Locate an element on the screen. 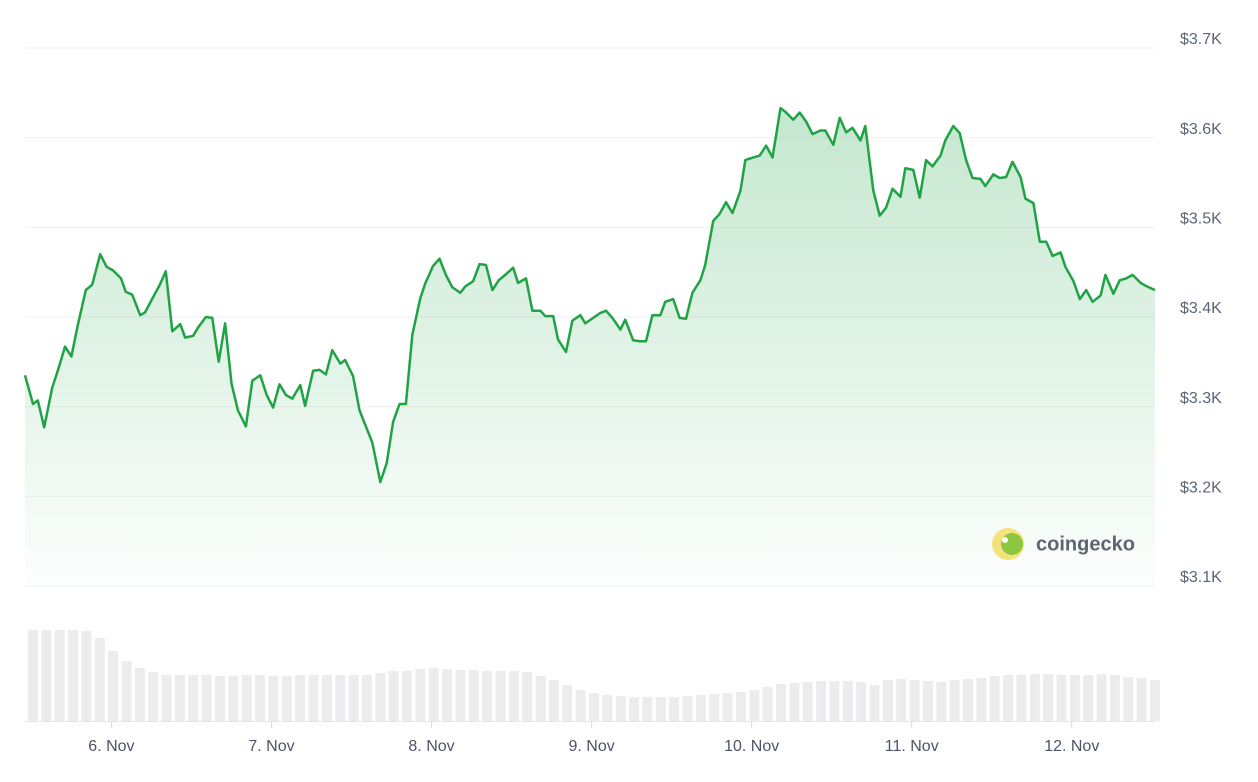 The width and height of the screenshot is (1258, 782). y-tick-label: $3.6K is located at coordinates (1201, 129).